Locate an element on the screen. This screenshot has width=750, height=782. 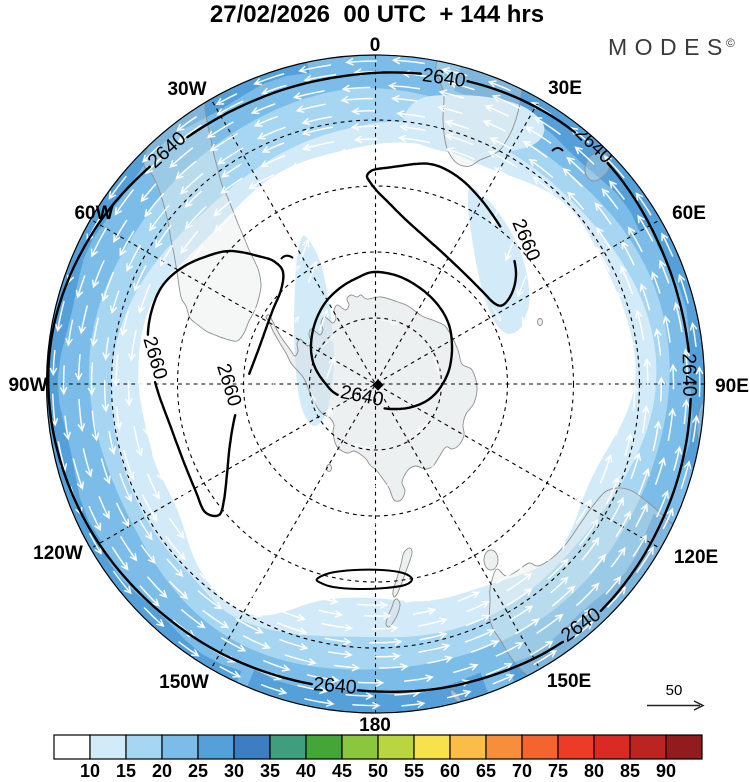
svg-text: 150E is located at coordinates (569, 681).